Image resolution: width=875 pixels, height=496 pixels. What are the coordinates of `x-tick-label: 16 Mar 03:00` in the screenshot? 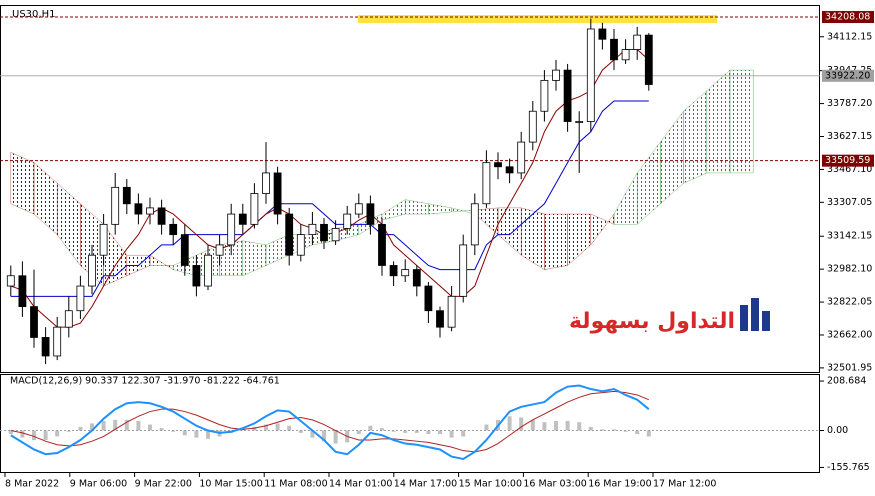 It's located at (554, 484).